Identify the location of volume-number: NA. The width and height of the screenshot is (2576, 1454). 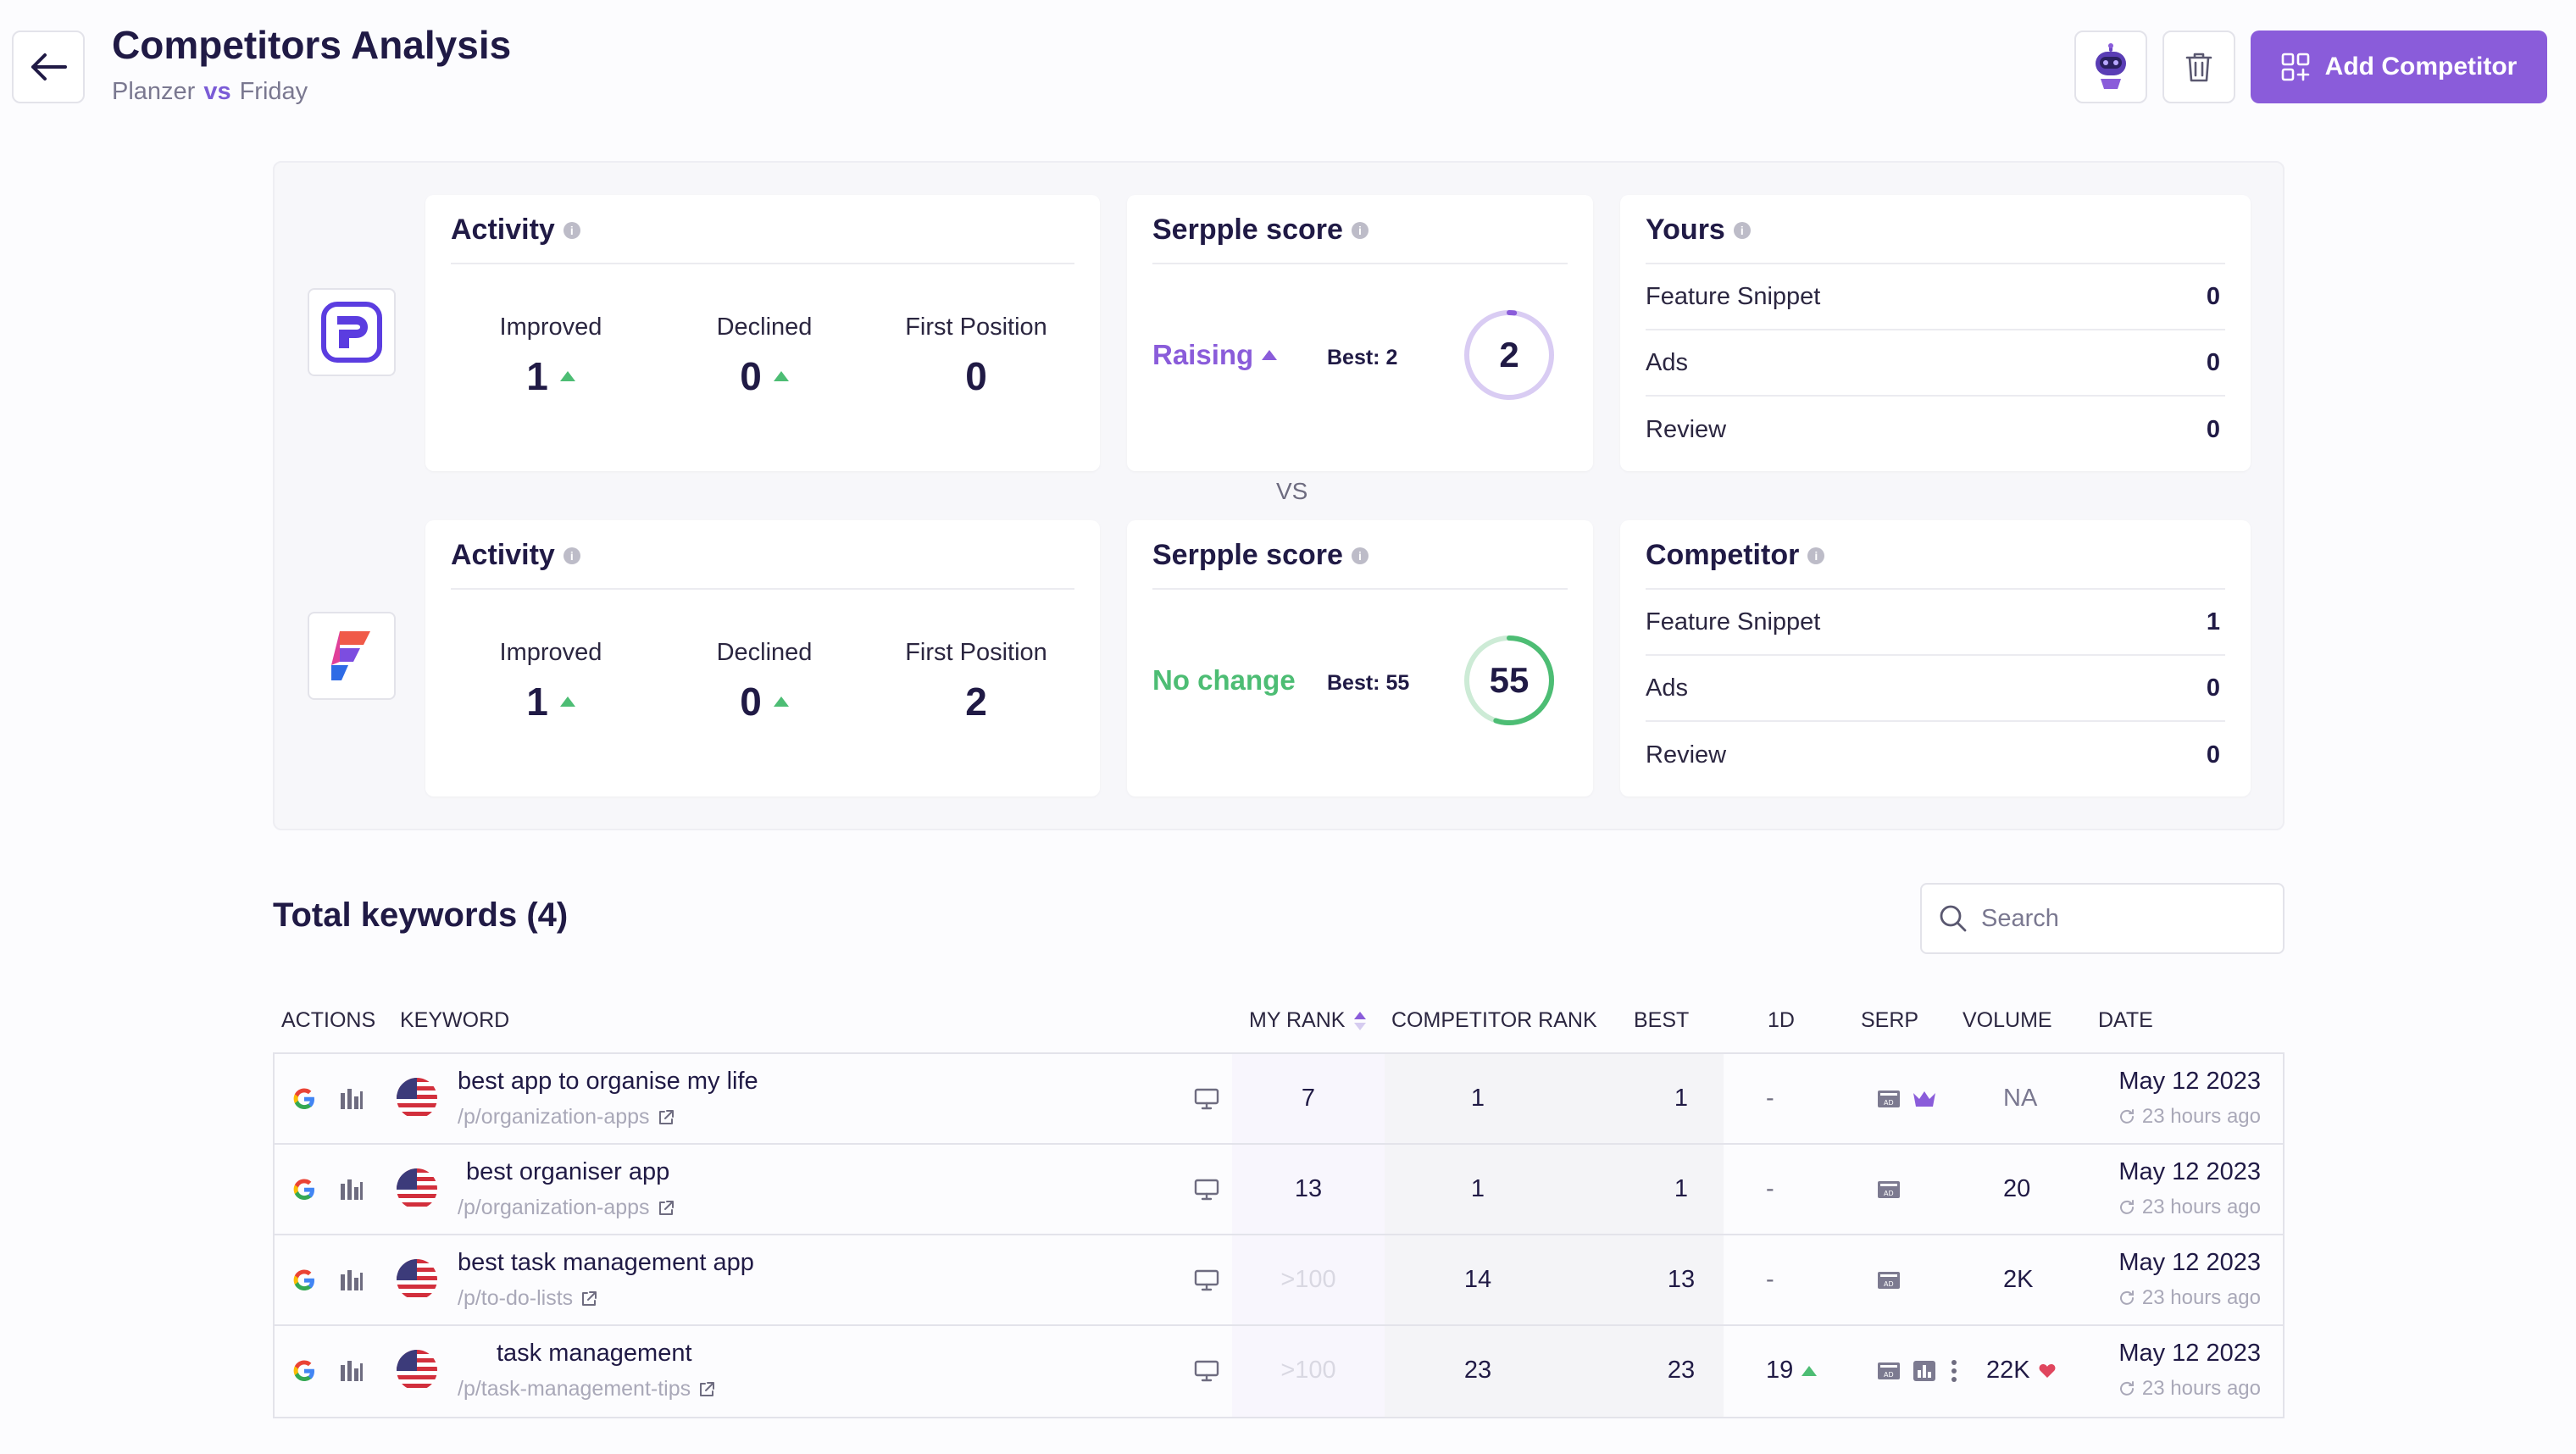
(2020, 1098).